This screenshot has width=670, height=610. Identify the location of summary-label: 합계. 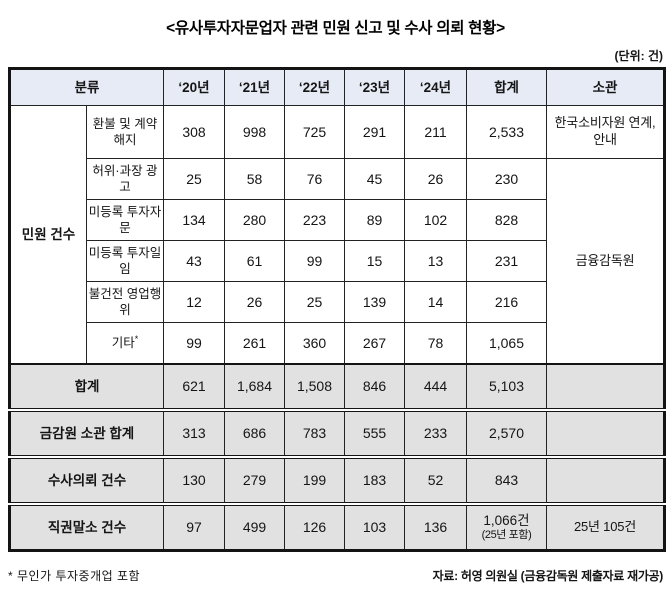
(86, 387).